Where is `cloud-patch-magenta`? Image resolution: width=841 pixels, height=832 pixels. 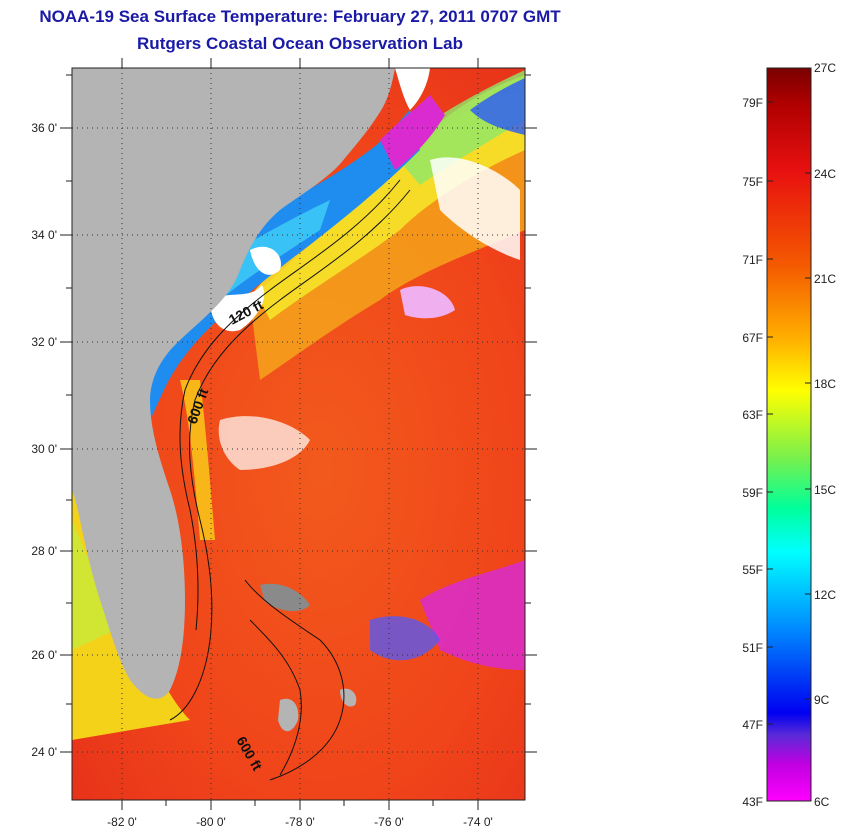 cloud-patch-magenta is located at coordinates (427, 302).